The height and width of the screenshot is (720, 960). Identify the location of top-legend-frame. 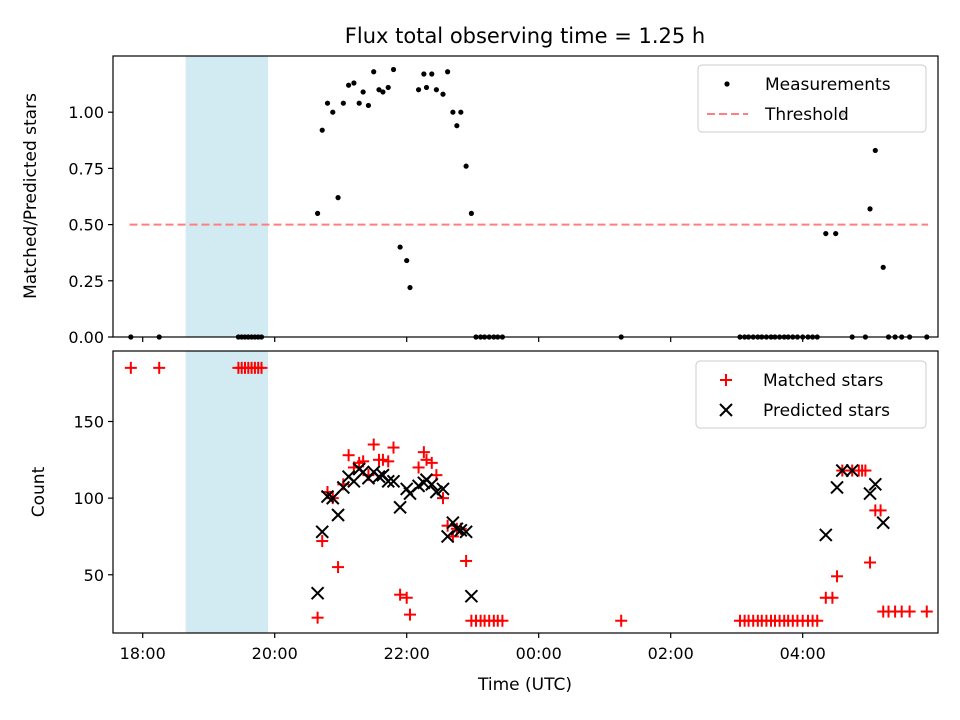
(812, 98).